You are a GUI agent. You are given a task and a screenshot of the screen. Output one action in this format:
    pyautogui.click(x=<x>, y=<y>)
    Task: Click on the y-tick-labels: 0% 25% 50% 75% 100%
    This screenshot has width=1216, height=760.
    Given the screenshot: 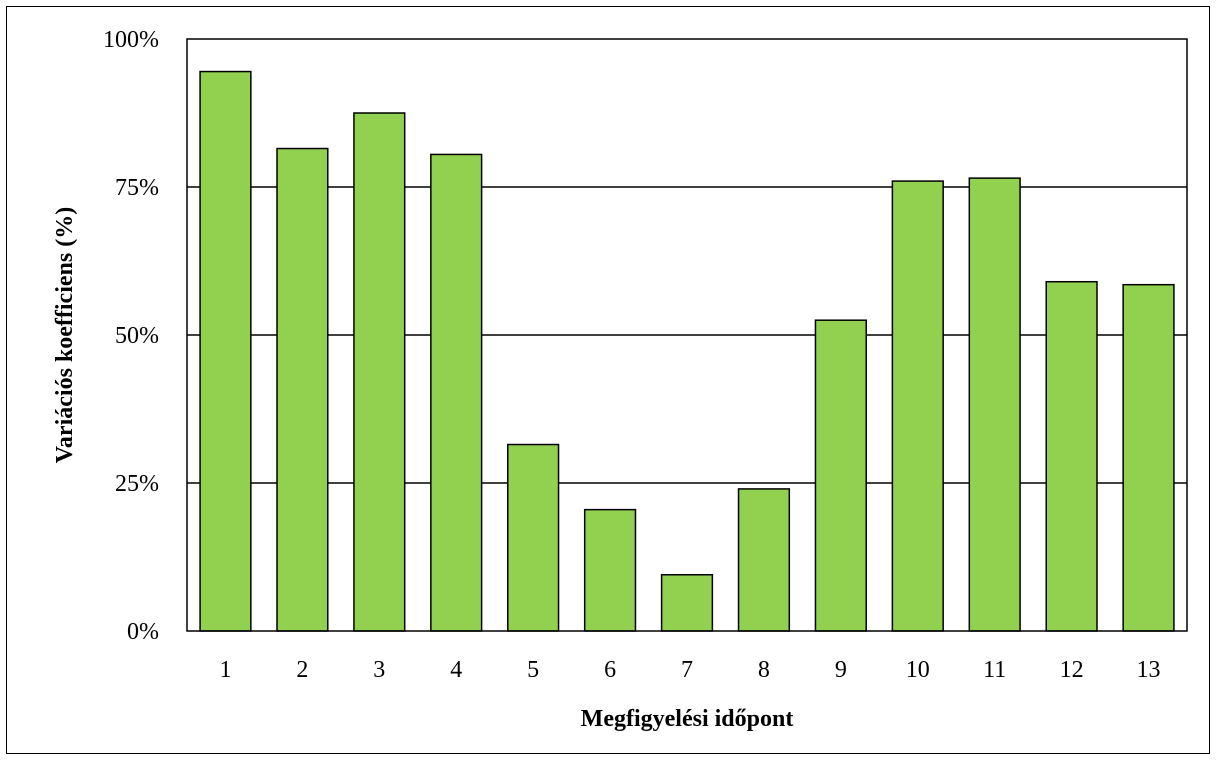 What is the action you would take?
    pyautogui.click(x=131, y=336)
    